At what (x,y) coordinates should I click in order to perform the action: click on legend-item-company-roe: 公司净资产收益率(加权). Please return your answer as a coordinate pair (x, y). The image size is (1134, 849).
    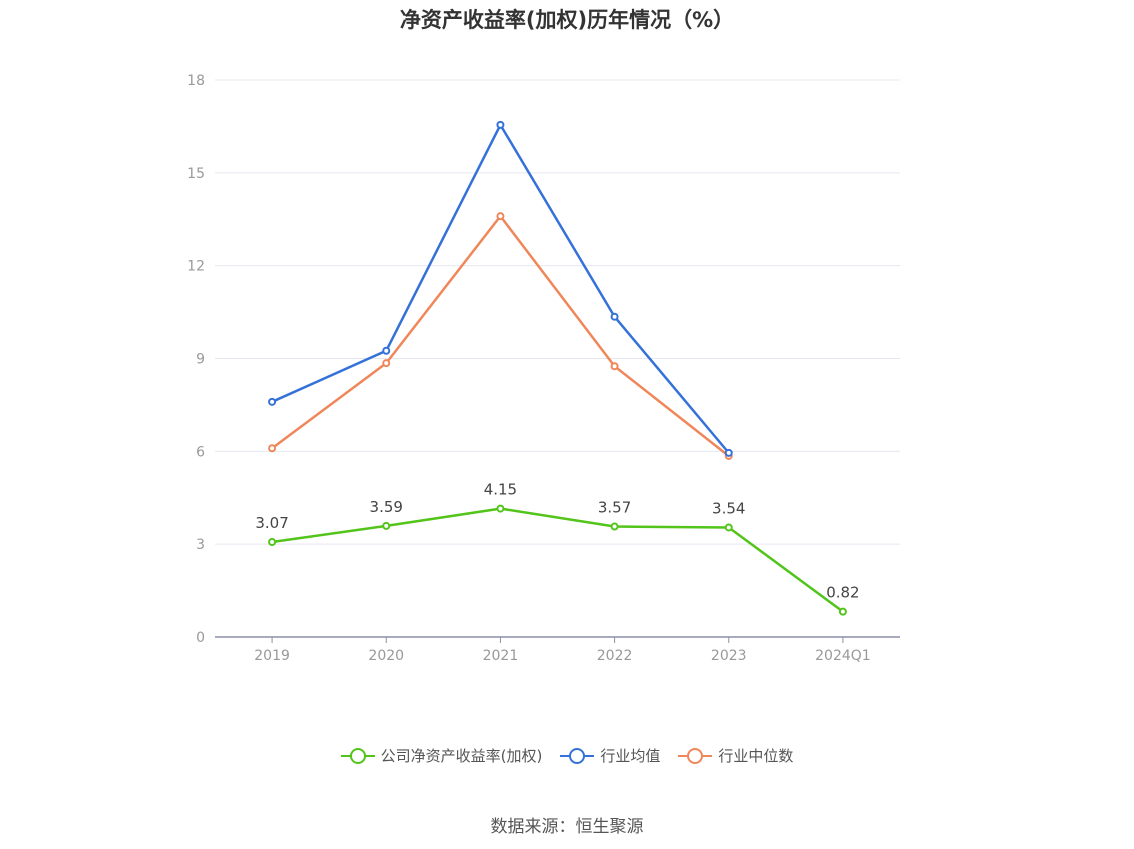
    Looking at the image, I should click on (441, 755).